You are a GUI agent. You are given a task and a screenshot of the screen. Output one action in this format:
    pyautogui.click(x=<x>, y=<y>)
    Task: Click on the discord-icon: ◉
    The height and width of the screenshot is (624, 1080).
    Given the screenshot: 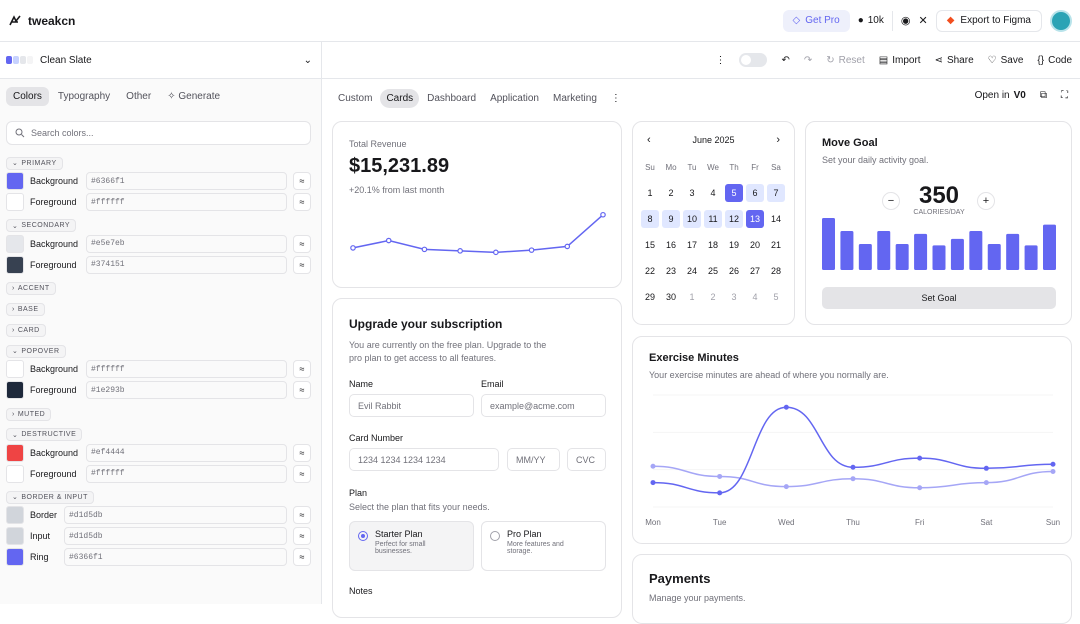 What is the action you would take?
    pyautogui.click(x=905, y=21)
    